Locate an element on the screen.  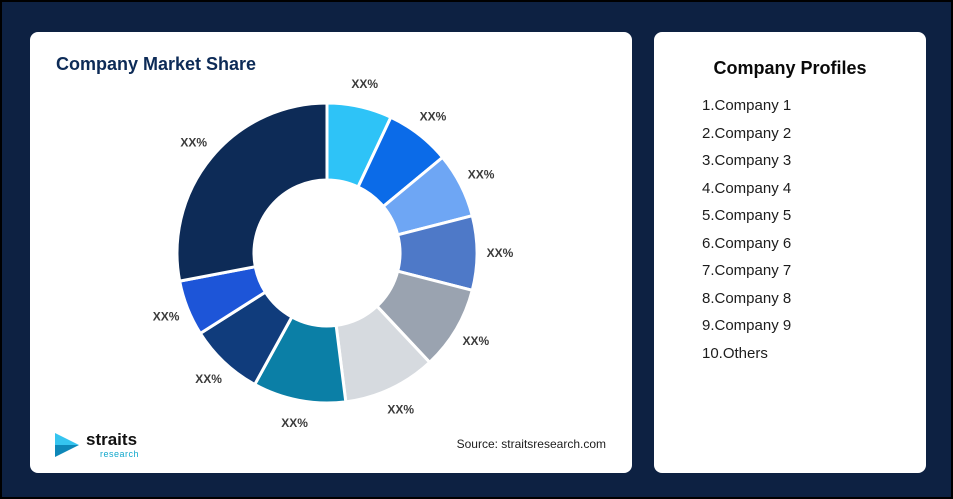
logo-sub-brand-text: research is located at coordinates (120, 454).